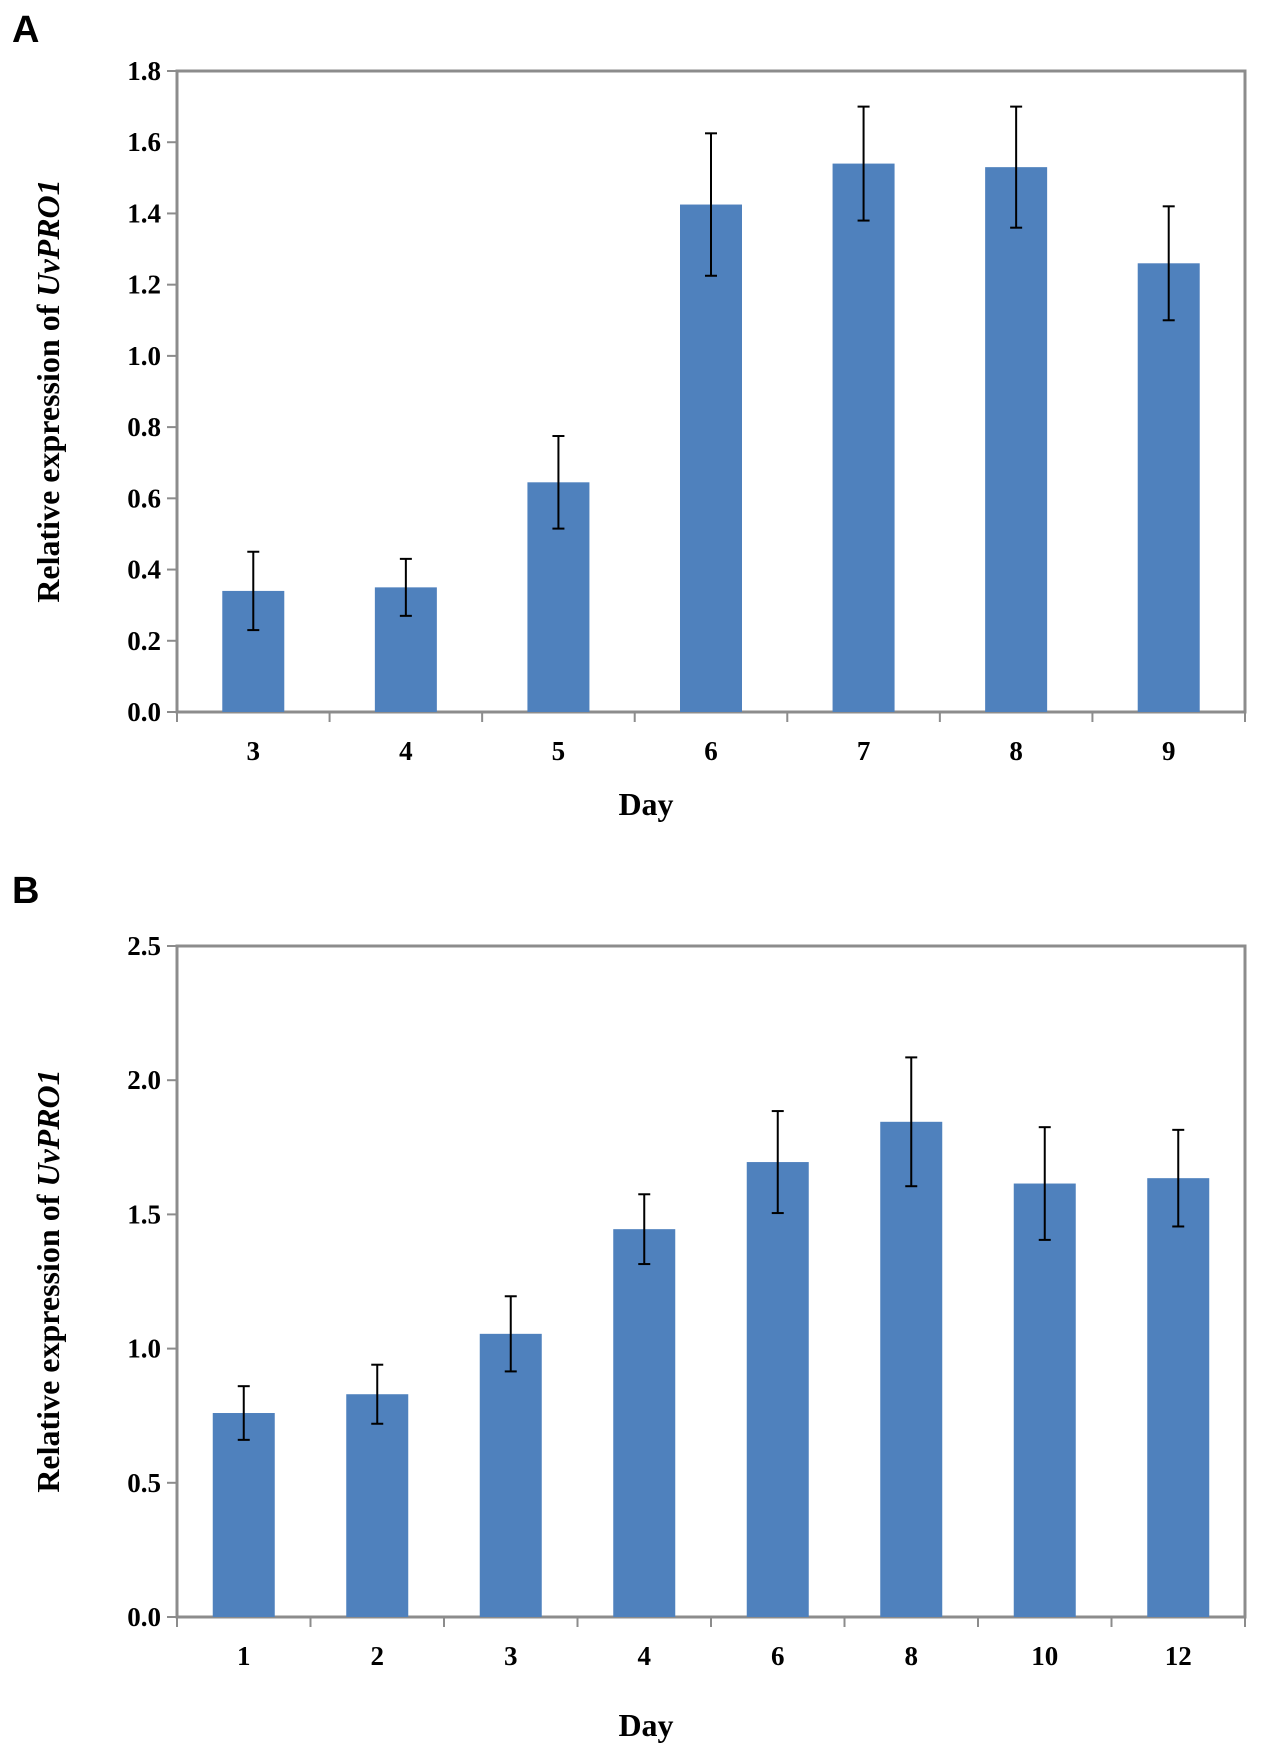  I want to click on x-tick-label: 7, so click(864, 751).